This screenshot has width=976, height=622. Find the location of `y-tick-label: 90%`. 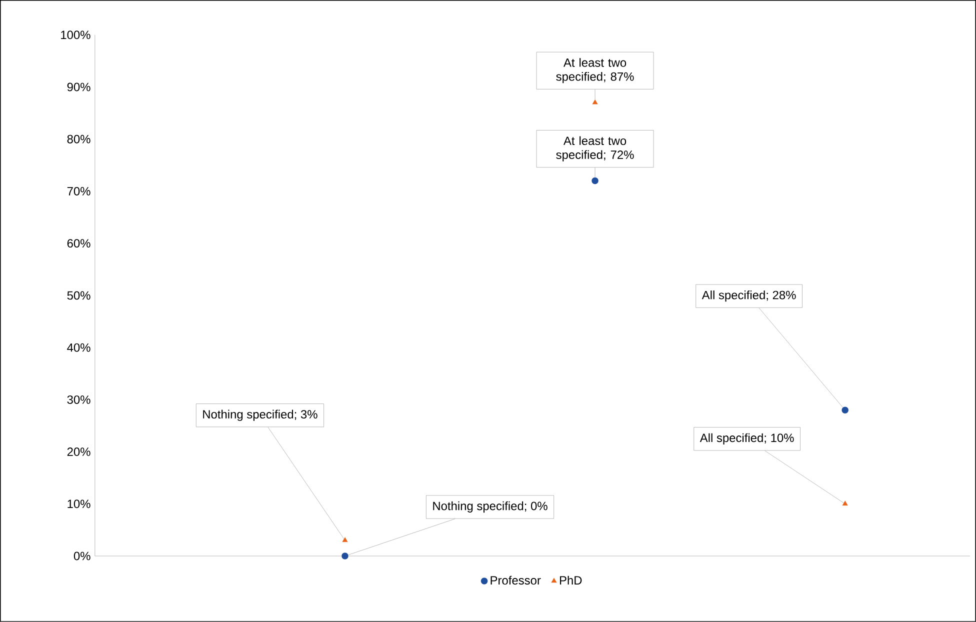

y-tick-label: 90% is located at coordinates (78, 87).